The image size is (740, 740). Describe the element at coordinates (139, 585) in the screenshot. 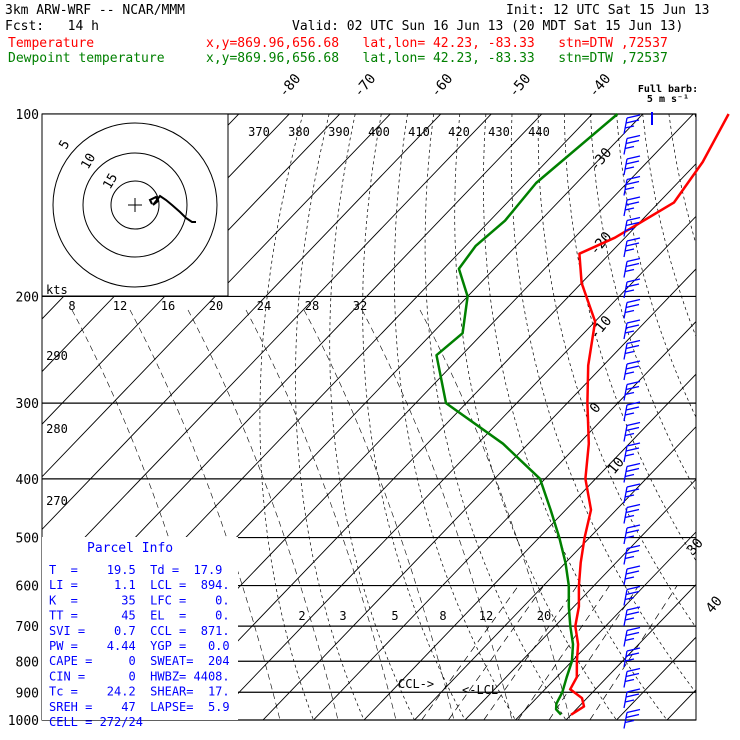

I see `parcel-row: LI = 1.1 LCL = 894.` at that location.